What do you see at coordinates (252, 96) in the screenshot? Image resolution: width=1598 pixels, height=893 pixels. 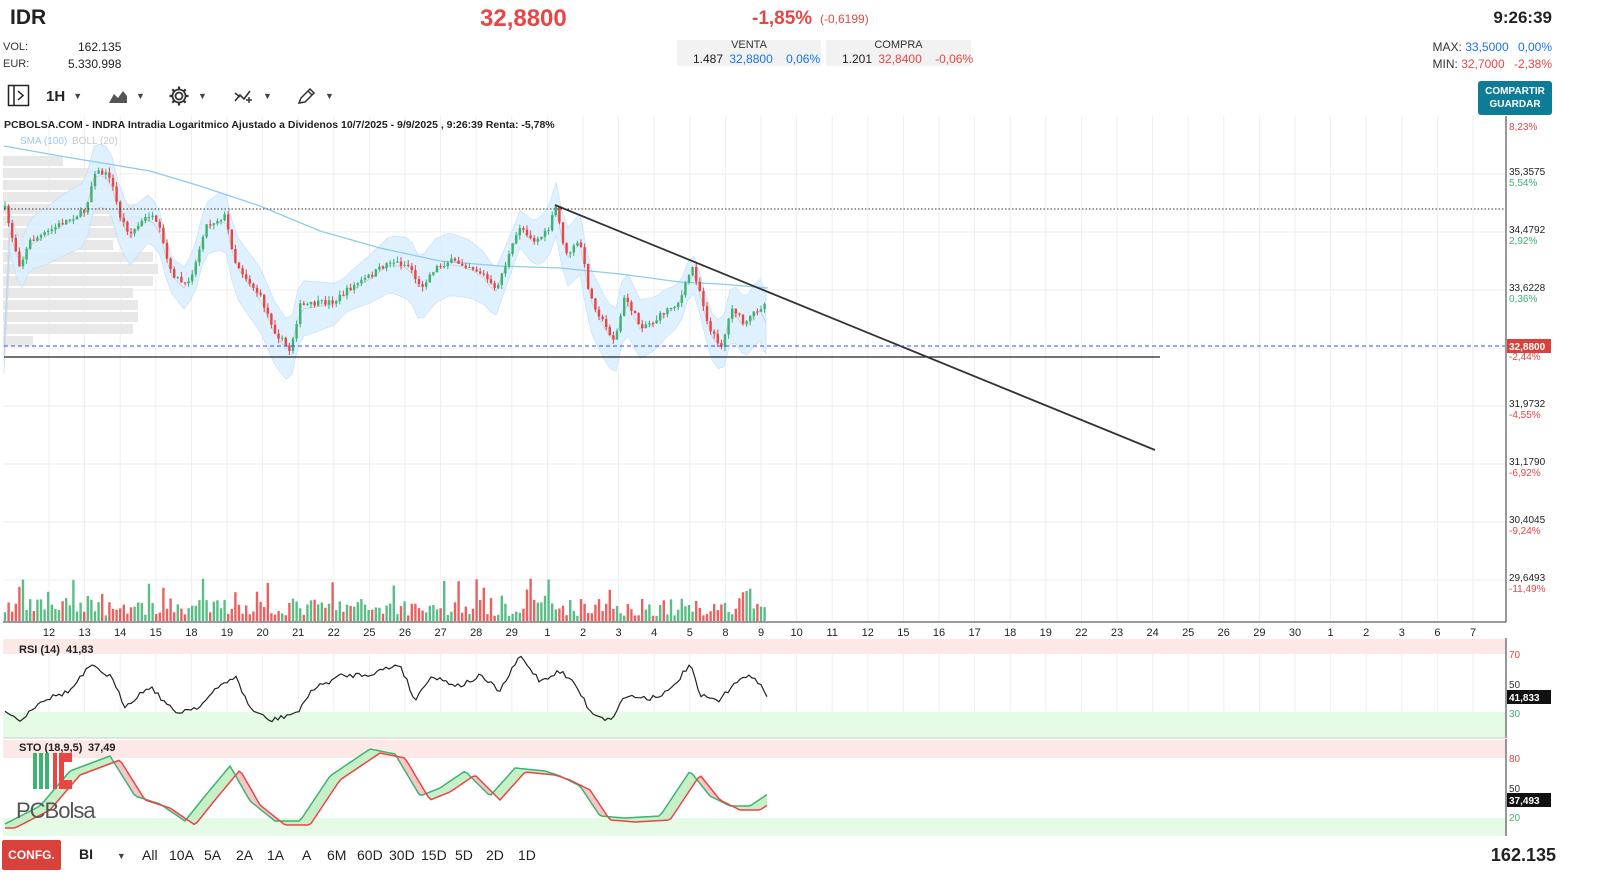 I see `indicators-select: ▼` at bounding box center [252, 96].